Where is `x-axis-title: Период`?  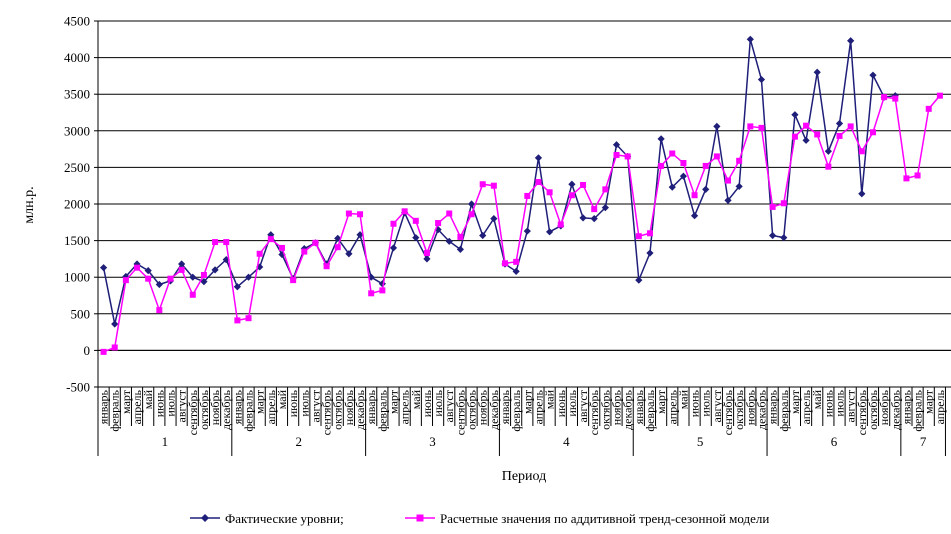
x-axis-title: Период is located at coordinates (524, 476).